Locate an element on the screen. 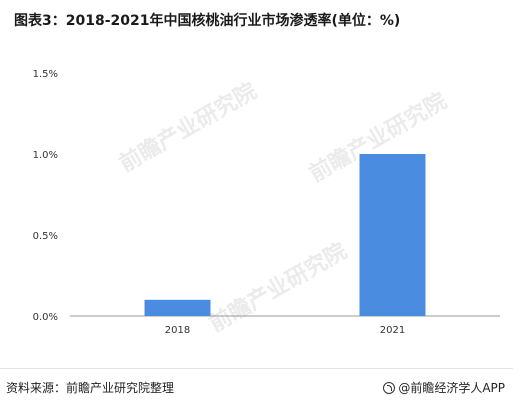  bar-2021 is located at coordinates (392, 235).